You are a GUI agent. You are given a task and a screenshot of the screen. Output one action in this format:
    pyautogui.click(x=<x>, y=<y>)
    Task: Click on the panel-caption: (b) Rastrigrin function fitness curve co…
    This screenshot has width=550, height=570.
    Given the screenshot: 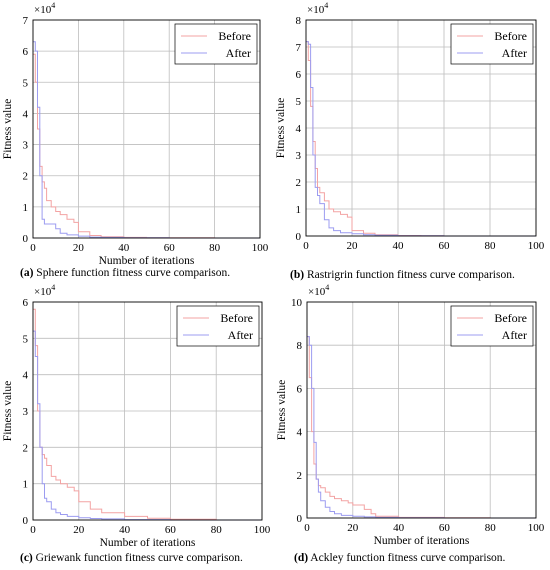 What is the action you would take?
    pyautogui.click(x=402, y=275)
    